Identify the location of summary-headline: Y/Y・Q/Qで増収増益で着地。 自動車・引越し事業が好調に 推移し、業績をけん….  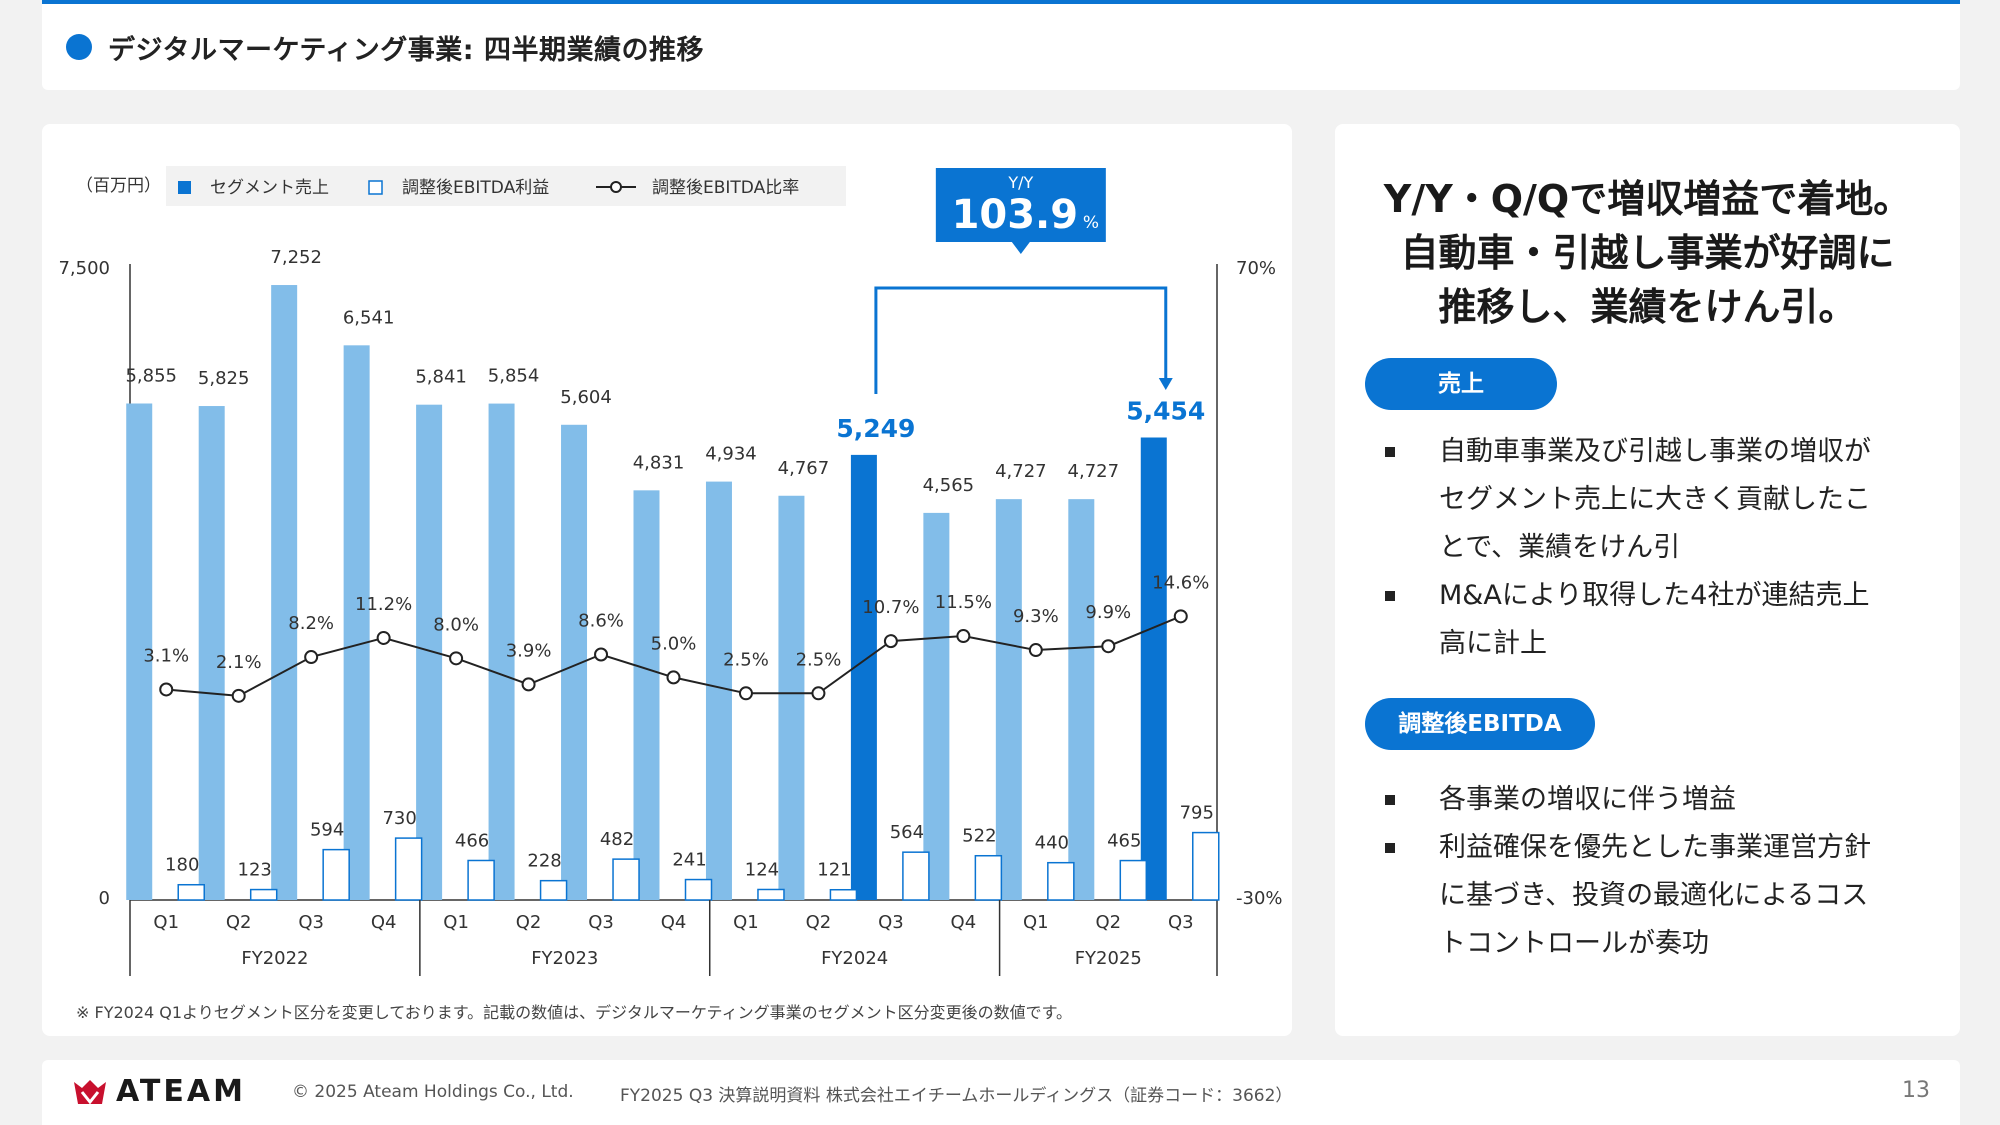
(1647, 253).